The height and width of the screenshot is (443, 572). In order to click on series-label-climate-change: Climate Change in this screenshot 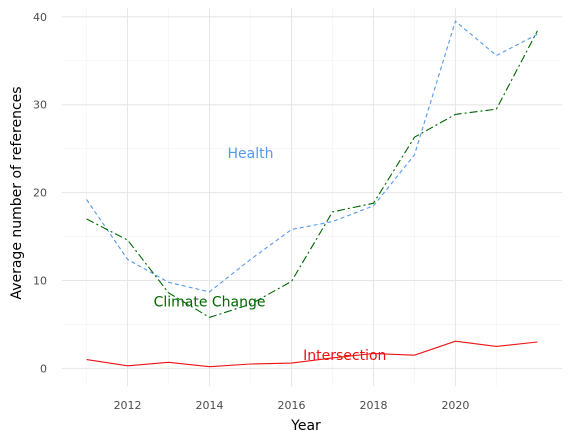, I will do `click(210, 303)`.